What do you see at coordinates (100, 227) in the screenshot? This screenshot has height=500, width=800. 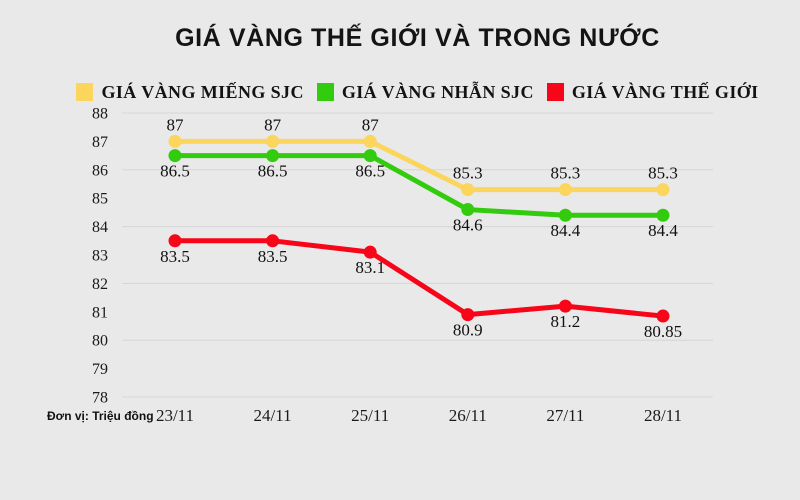 I see `y-axis-label: 84` at bounding box center [100, 227].